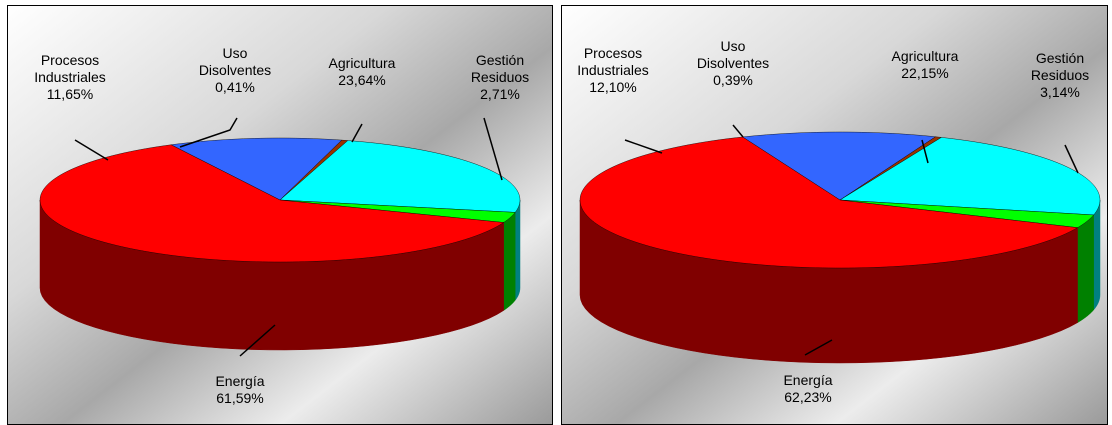  What do you see at coordinates (70, 94) in the screenshot?
I see `value-label: 11,65%` at bounding box center [70, 94].